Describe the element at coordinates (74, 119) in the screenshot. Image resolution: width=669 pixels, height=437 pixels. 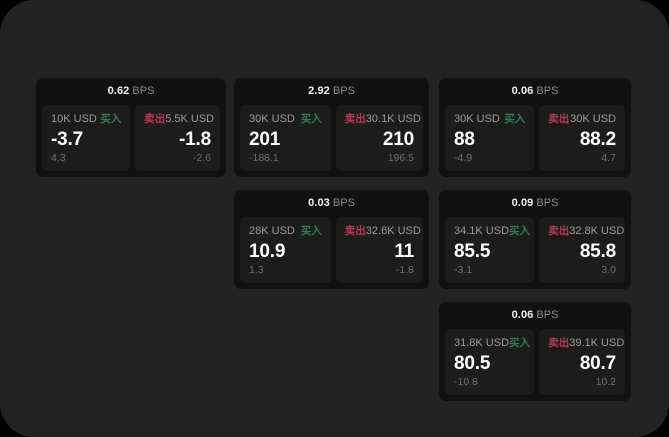
I see `order-size-label: 10K USD` at that location.